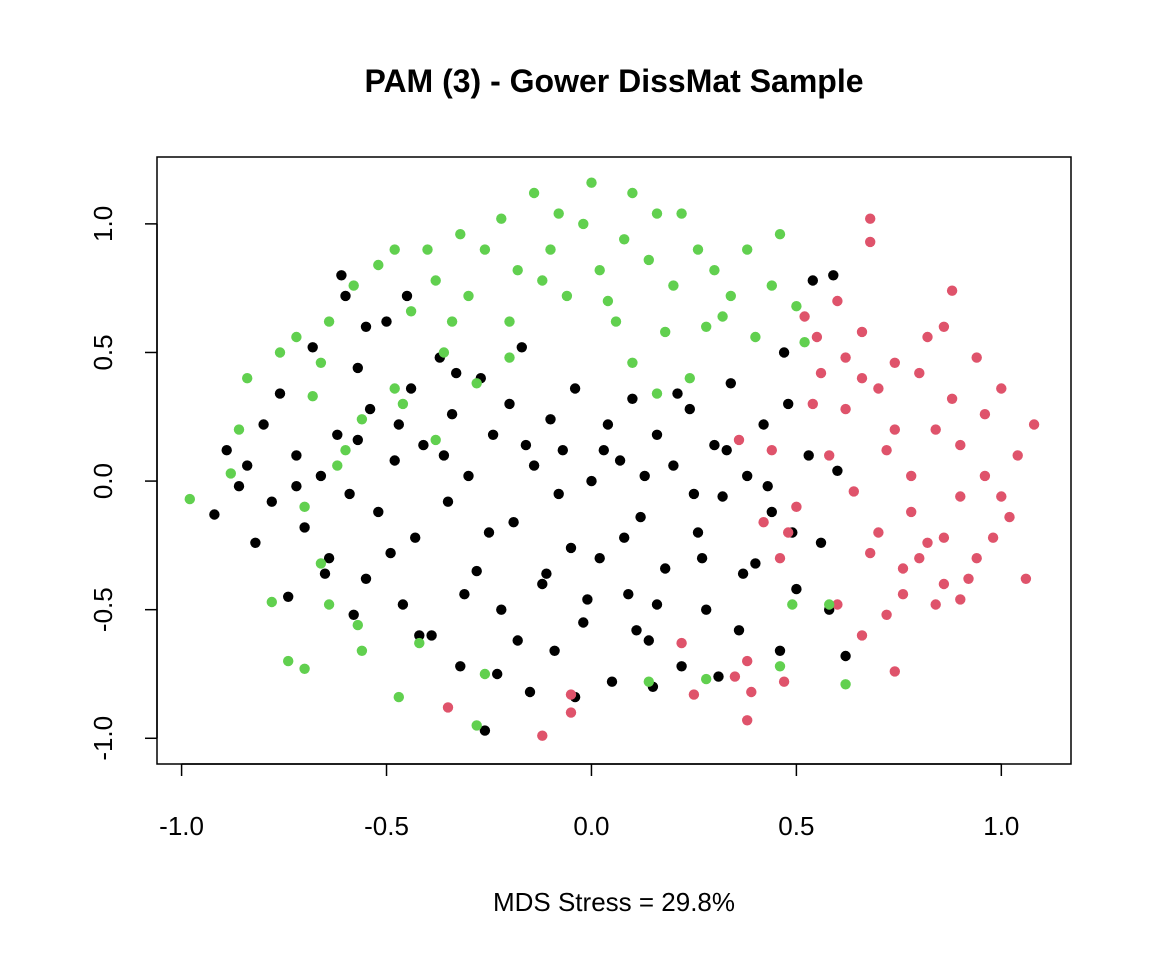 This screenshot has width=1152, height=960. What do you see at coordinates (386, 826) in the screenshot?
I see `x-tick-label: -0.5` at bounding box center [386, 826].